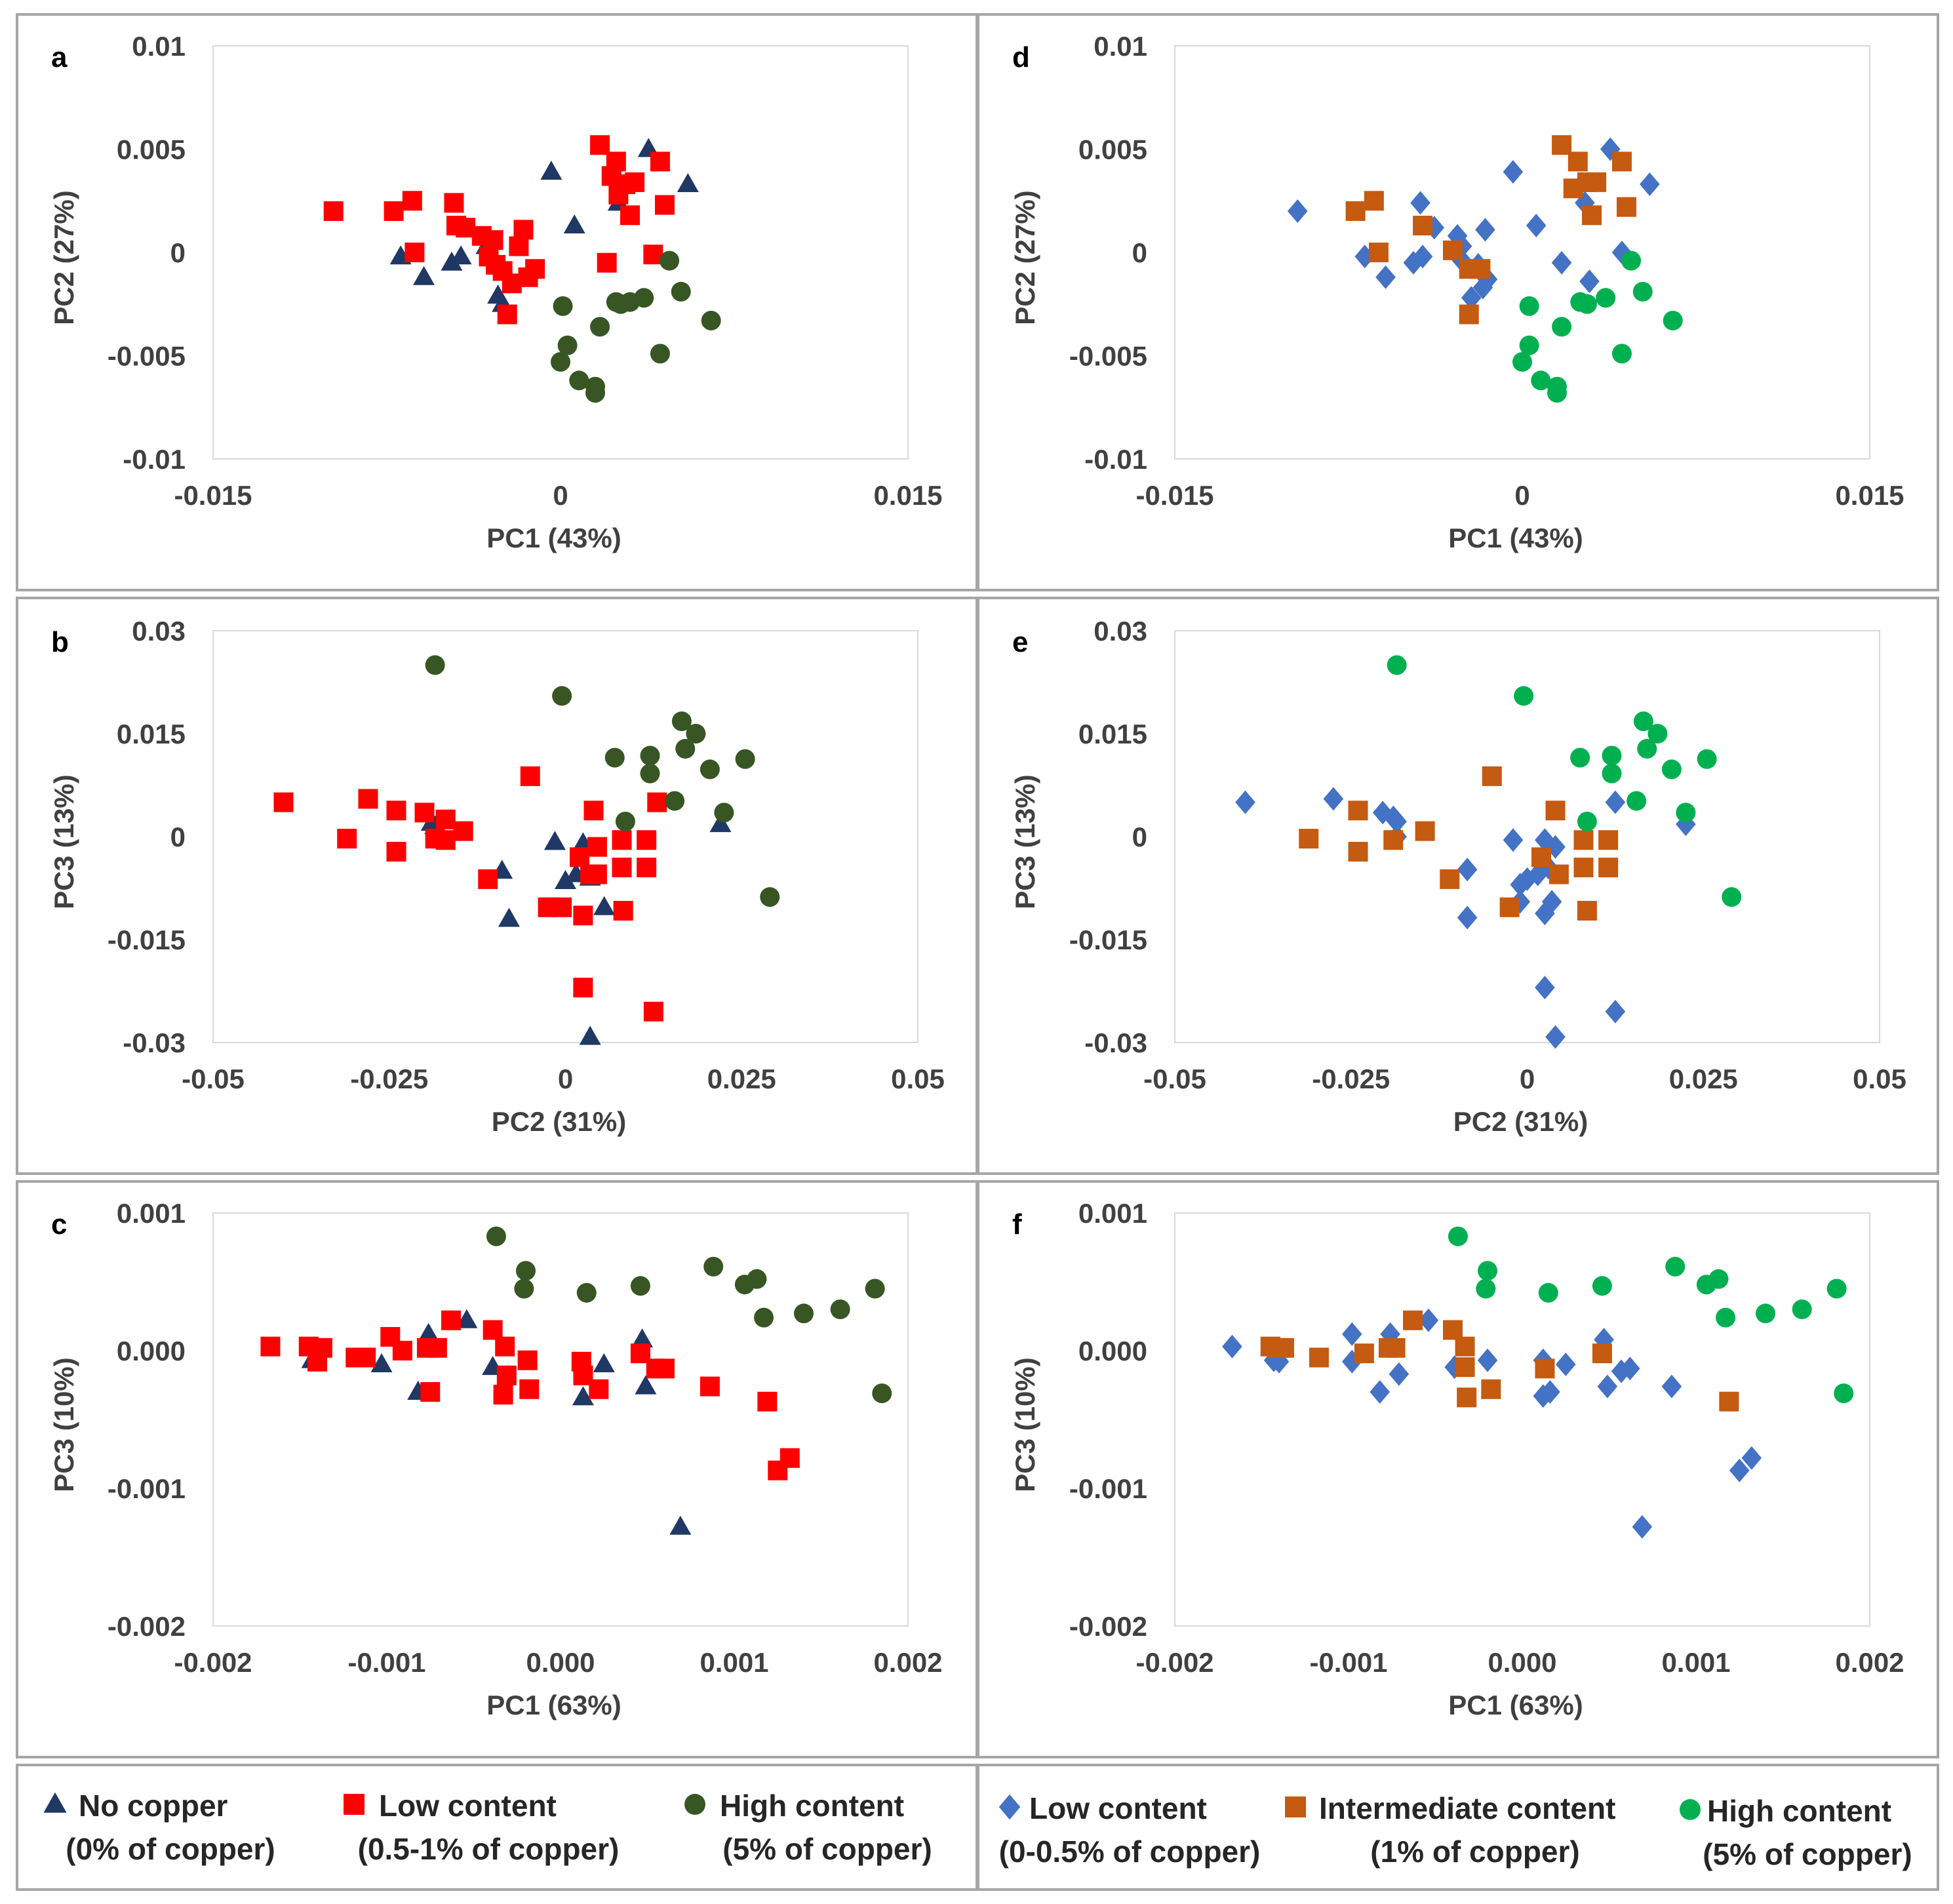  Describe the element at coordinates (1467, 1808) in the screenshot. I see `legend-label: Intermediate content` at that location.